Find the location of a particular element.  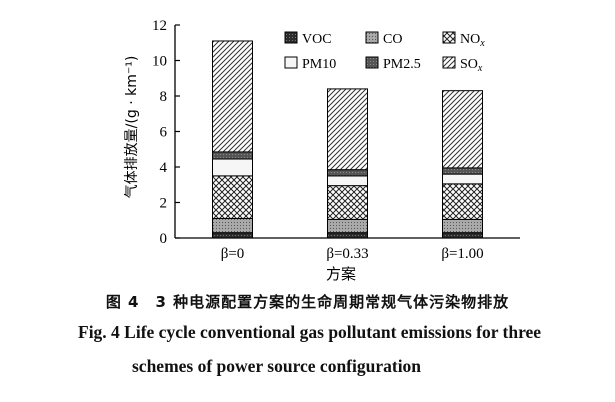

y-tick-label: 12 is located at coordinates (159, 26).